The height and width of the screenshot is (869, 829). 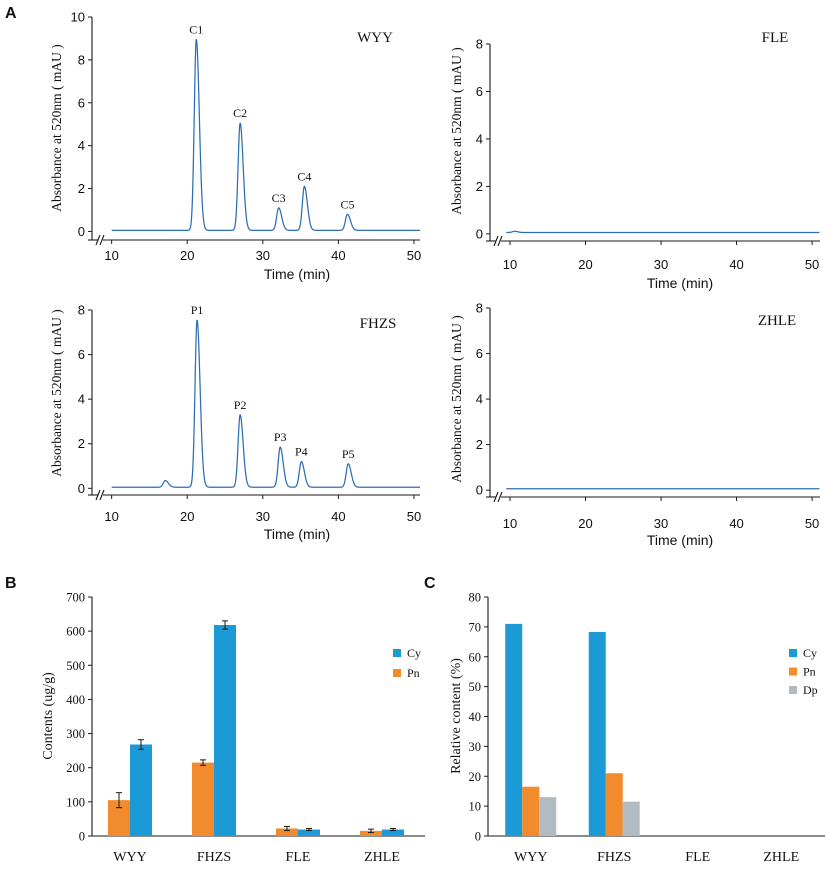 What do you see at coordinates (478, 837) in the screenshot?
I see `relative-y-tick-label-0: 0` at bounding box center [478, 837].